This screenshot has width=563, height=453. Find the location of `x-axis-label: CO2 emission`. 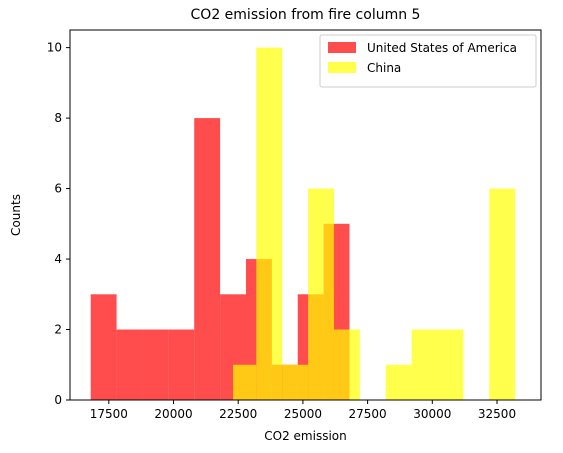

x-axis-label: CO2 emission is located at coordinates (305, 436).